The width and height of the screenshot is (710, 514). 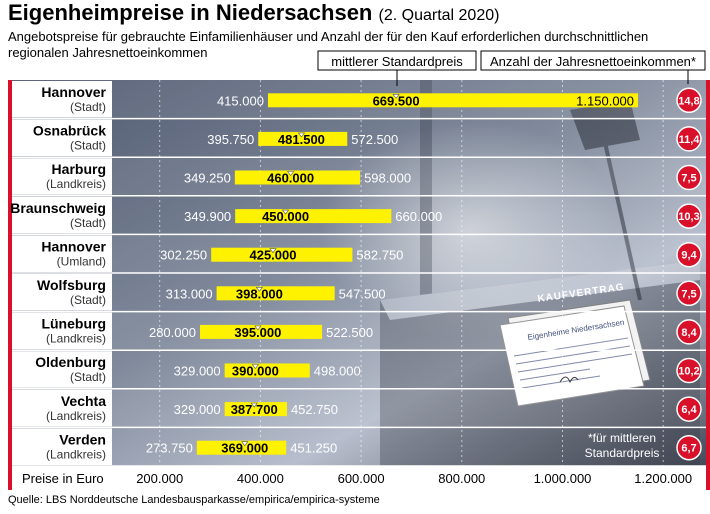 I want to click on income-value: 10,3, so click(x=688, y=217).